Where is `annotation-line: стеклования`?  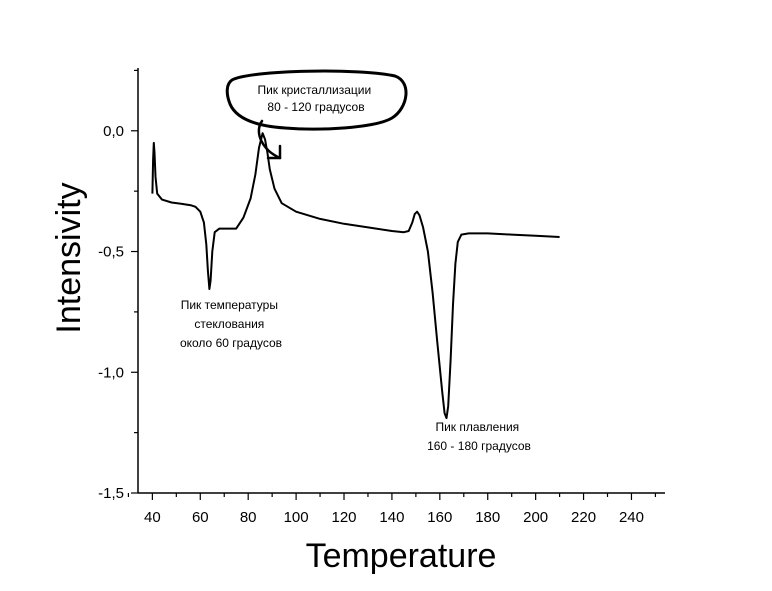 annotation-line: стеклования is located at coordinates (229, 324).